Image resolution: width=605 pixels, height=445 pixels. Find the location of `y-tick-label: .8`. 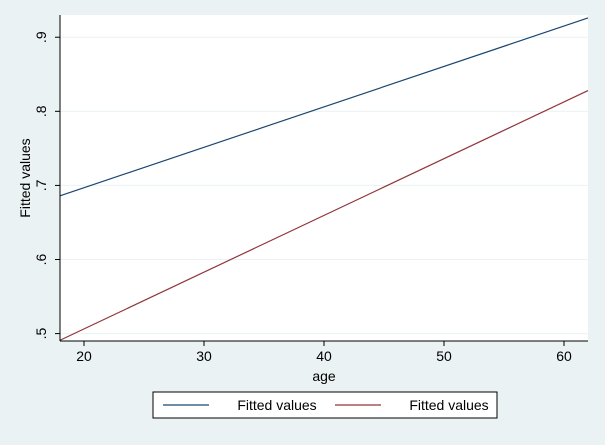

y-tick-label: .8 is located at coordinates (41, 111).